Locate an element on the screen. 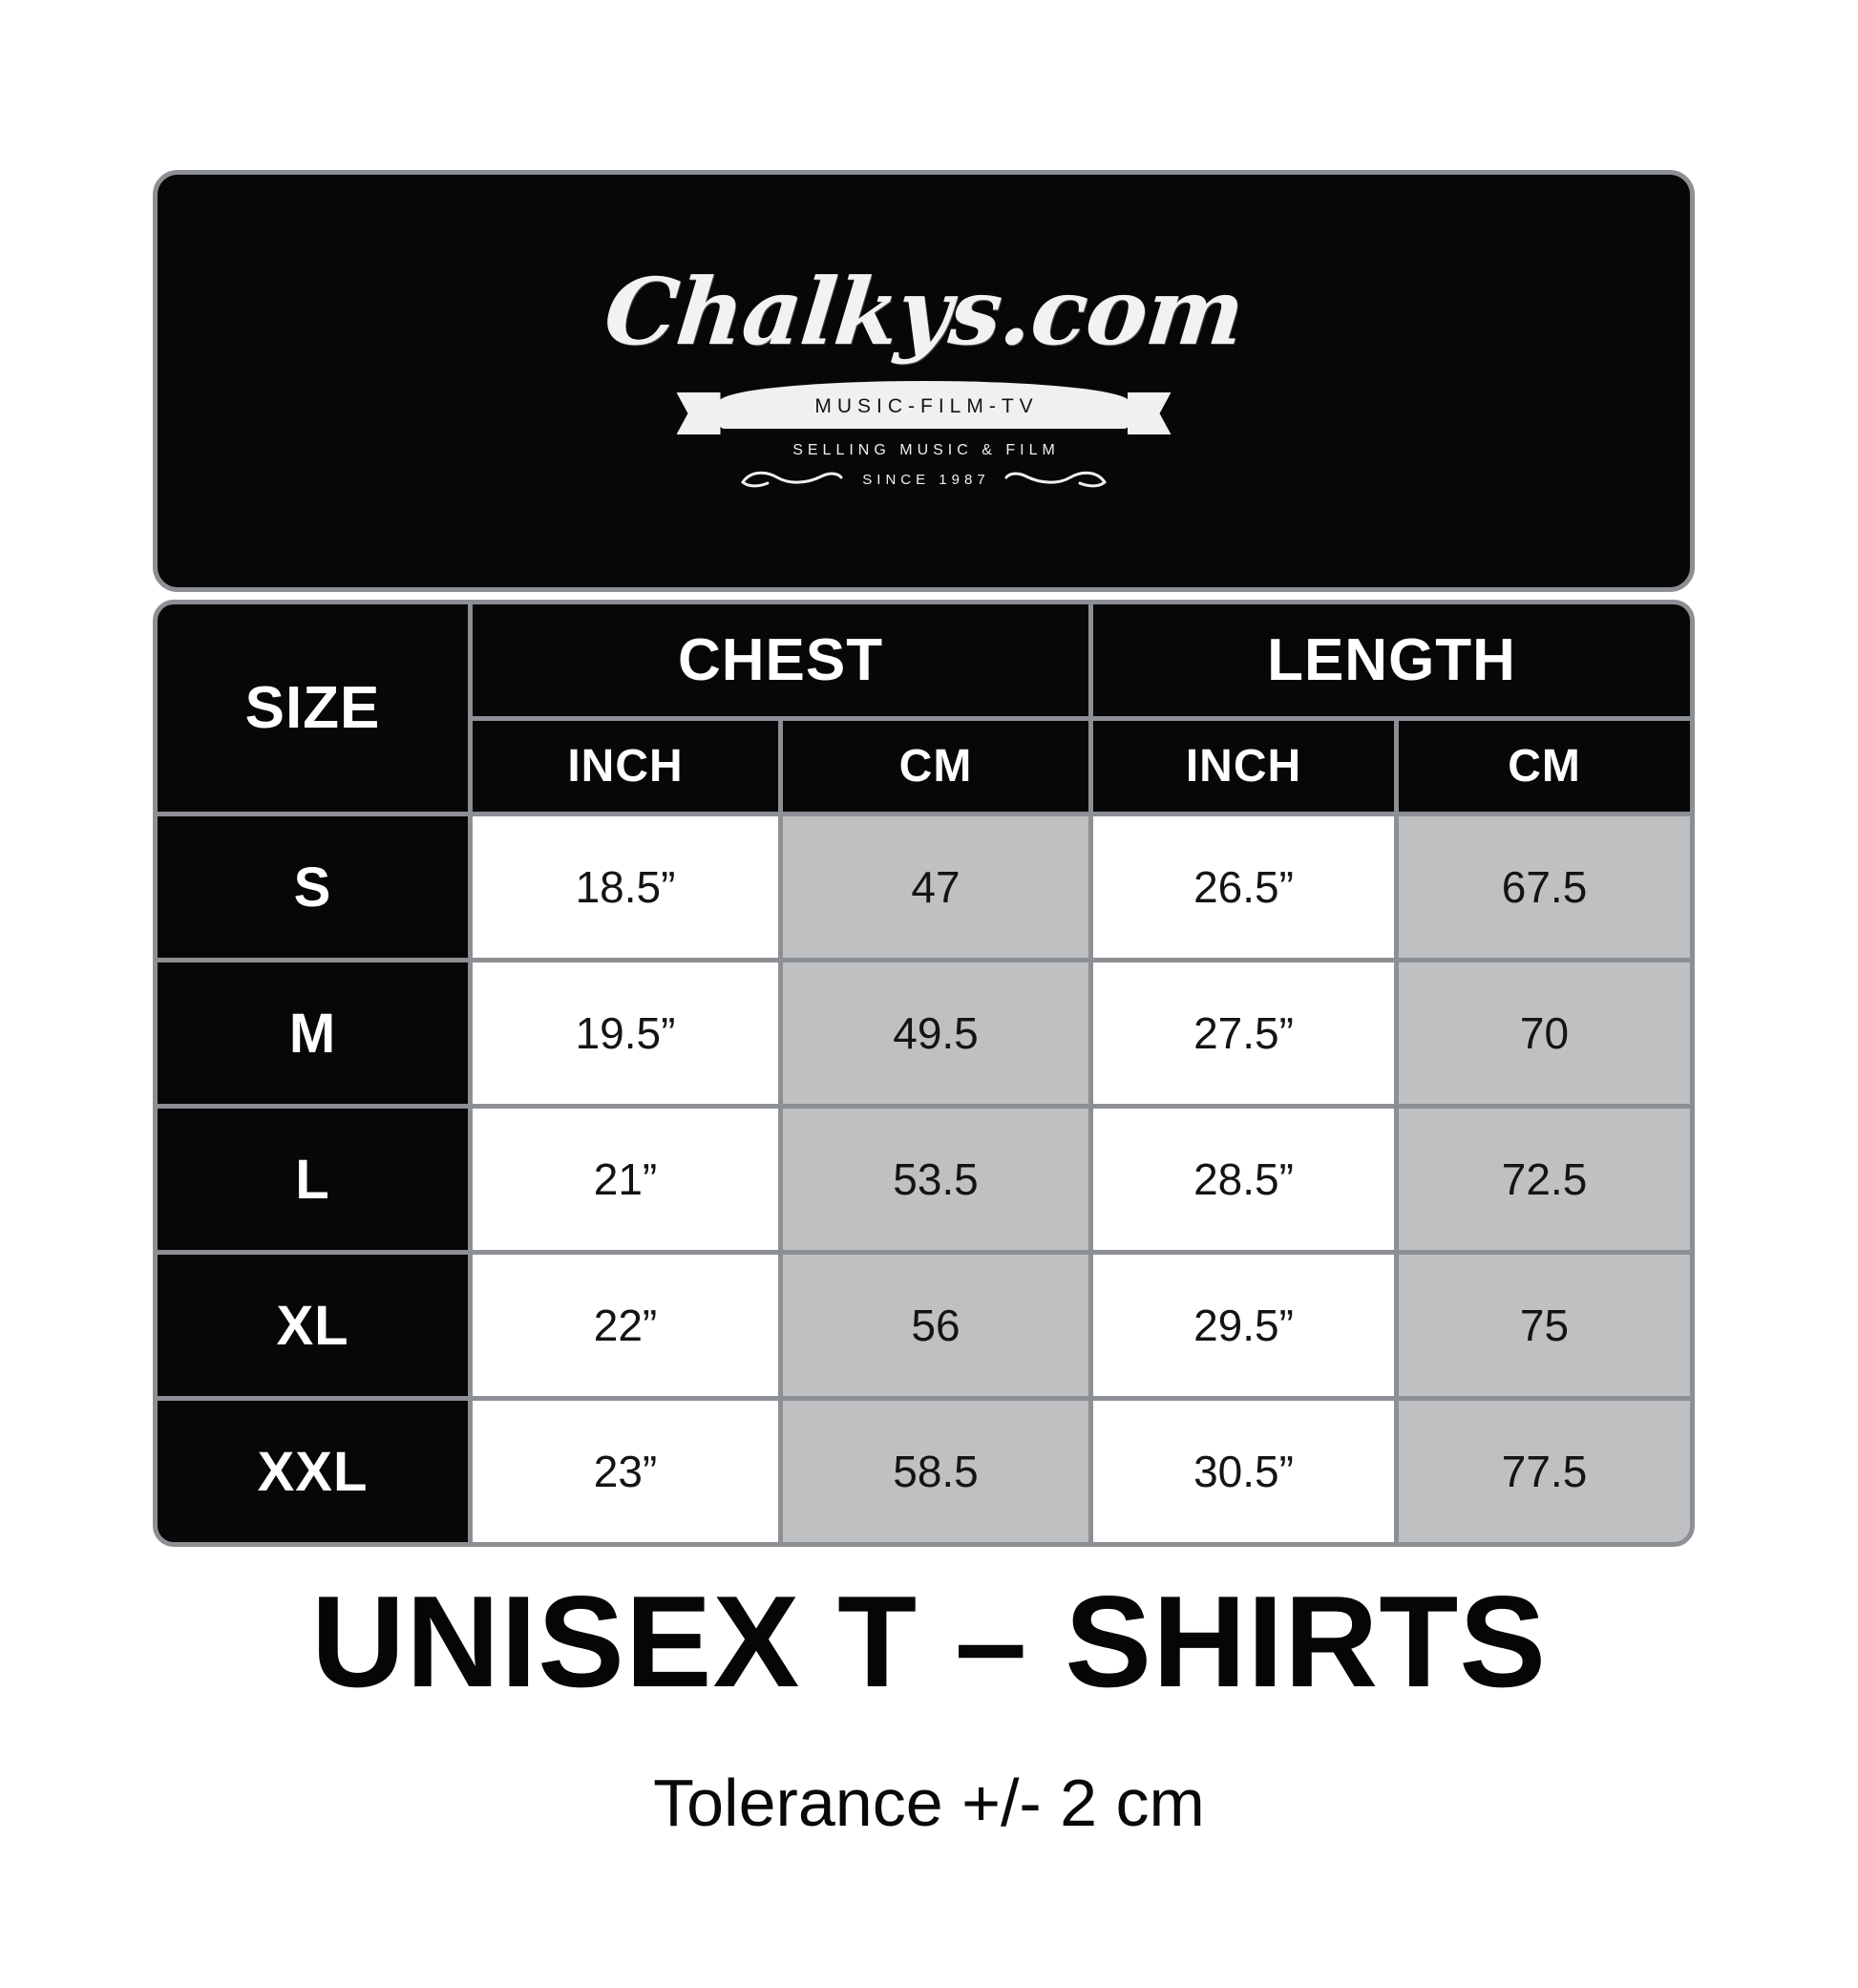 The image size is (1858, 1988). cell-m-length-cm: 70 is located at coordinates (1544, 1035).